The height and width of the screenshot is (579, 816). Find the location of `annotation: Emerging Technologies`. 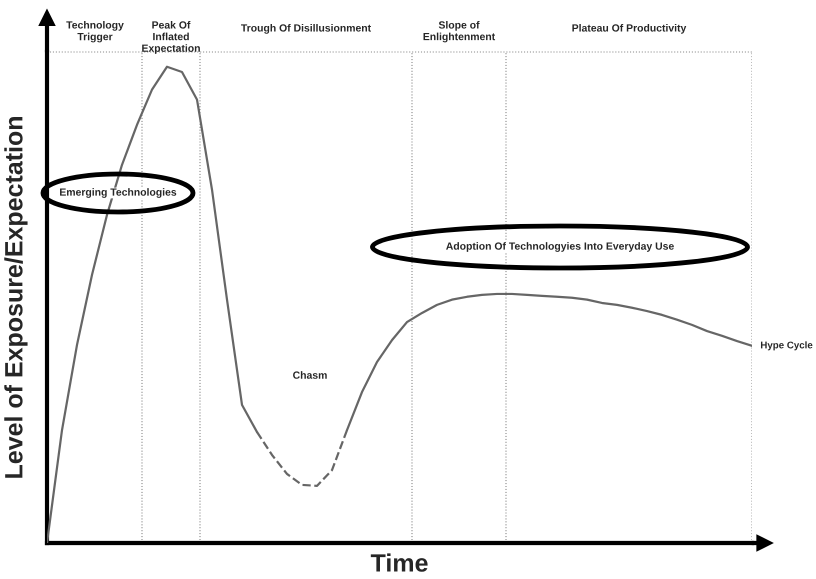

annotation: Emerging Technologies is located at coordinates (118, 193).